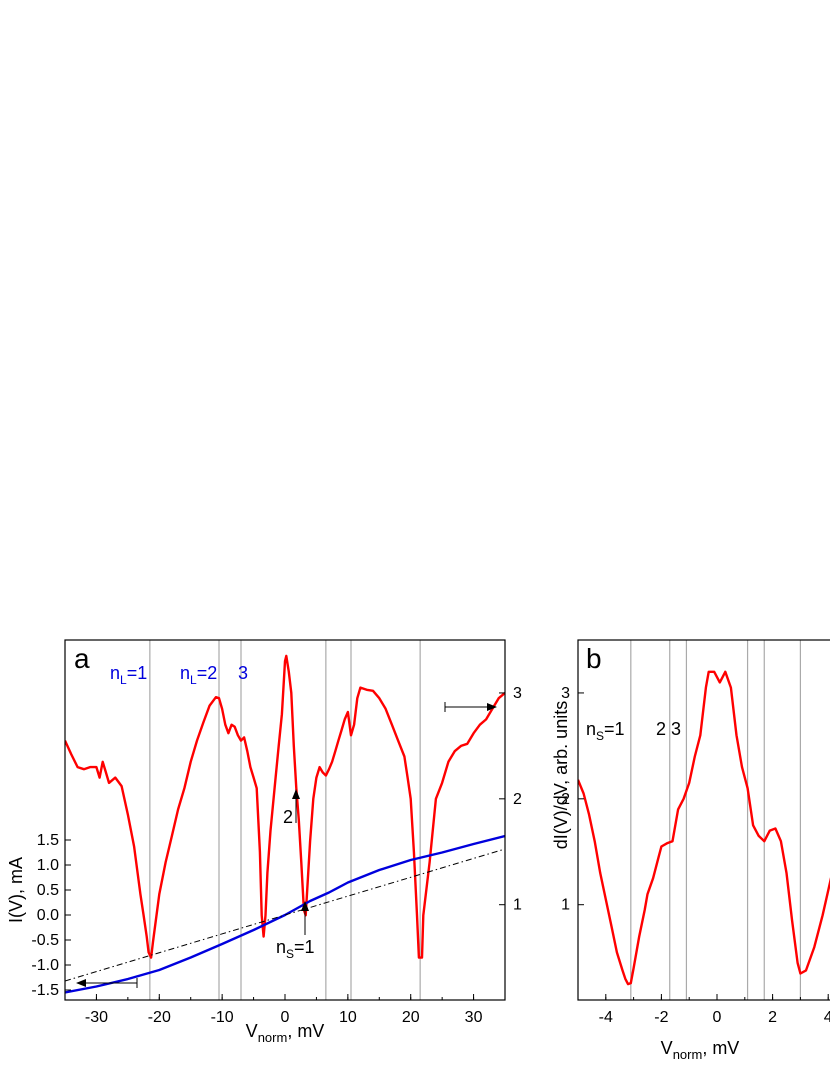  What do you see at coordinates (48, 865) in the screenshot?
I see `left-tick-label: 1.0` at bounding box center [48, 865].